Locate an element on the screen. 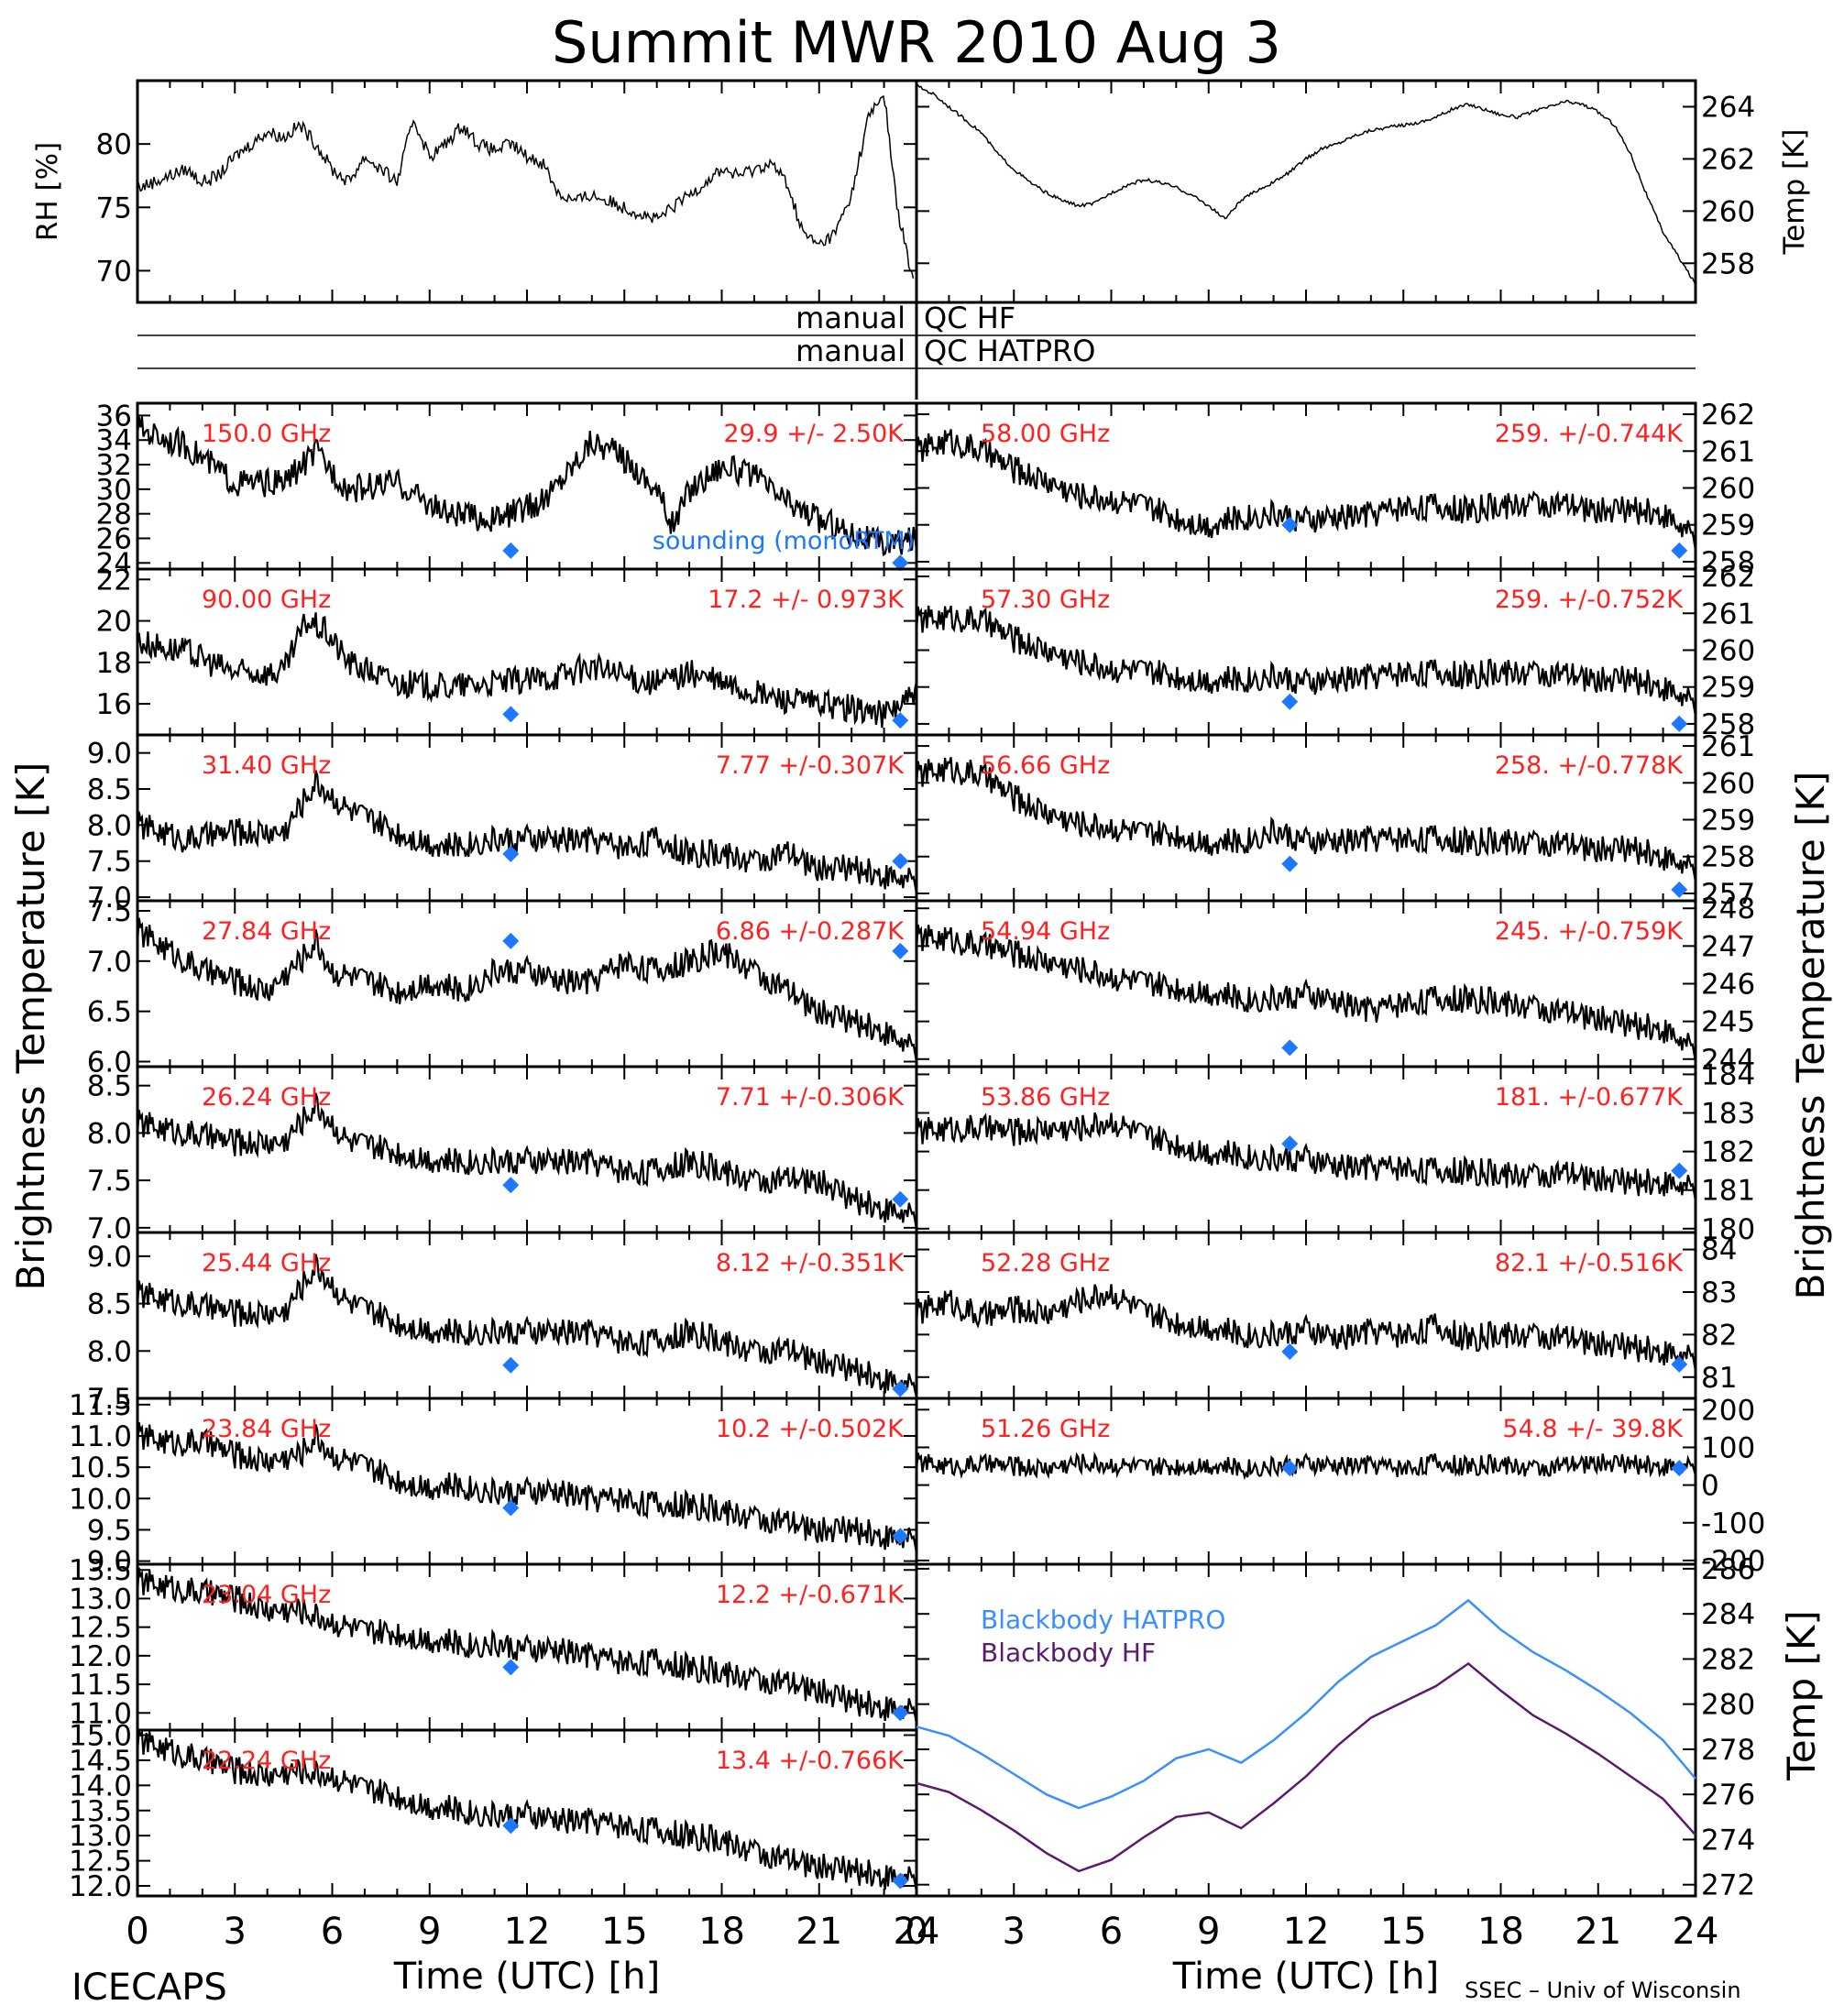 The width and height of the screenshot is (1833, 2016). y-tick-label: 100 is located at coordinates (1728, 1447).